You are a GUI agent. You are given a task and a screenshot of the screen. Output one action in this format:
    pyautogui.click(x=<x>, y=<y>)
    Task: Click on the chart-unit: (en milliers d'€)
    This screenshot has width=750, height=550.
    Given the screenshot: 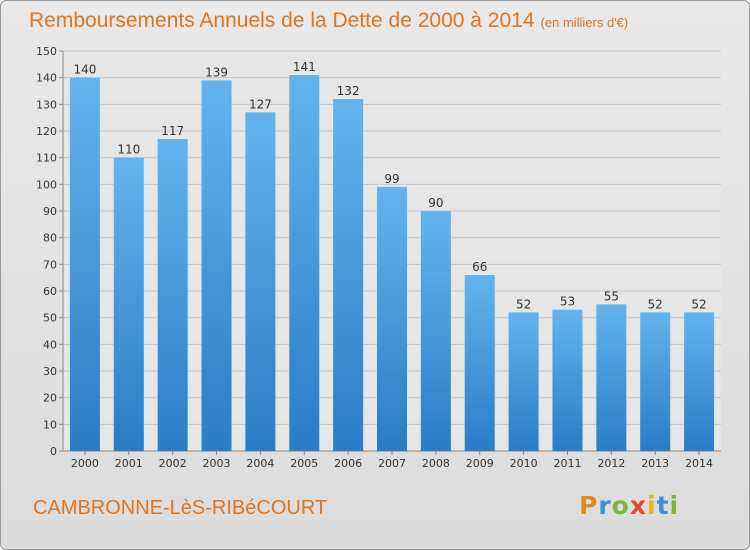 What is the action you would take?
    pyautogui.click(x=584, y=22)
    